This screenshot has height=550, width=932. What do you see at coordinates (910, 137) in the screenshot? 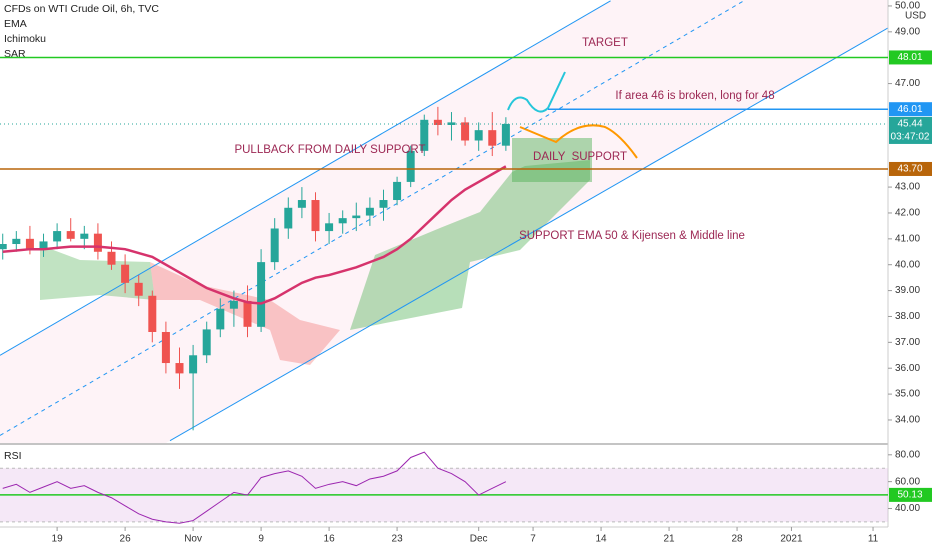
I see `countdown: 03:47:02` at bounding box center [910, 137].